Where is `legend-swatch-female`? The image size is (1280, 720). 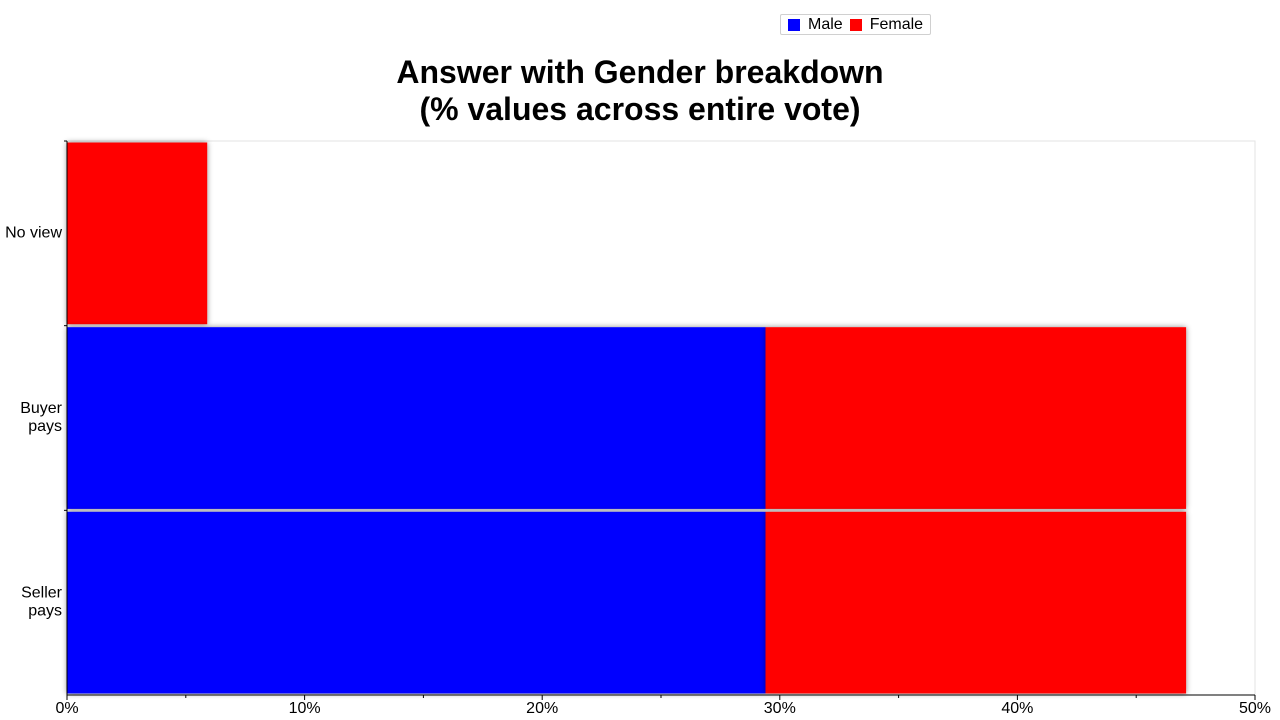 legend-swatch-female is located at coordinates (855, 24).